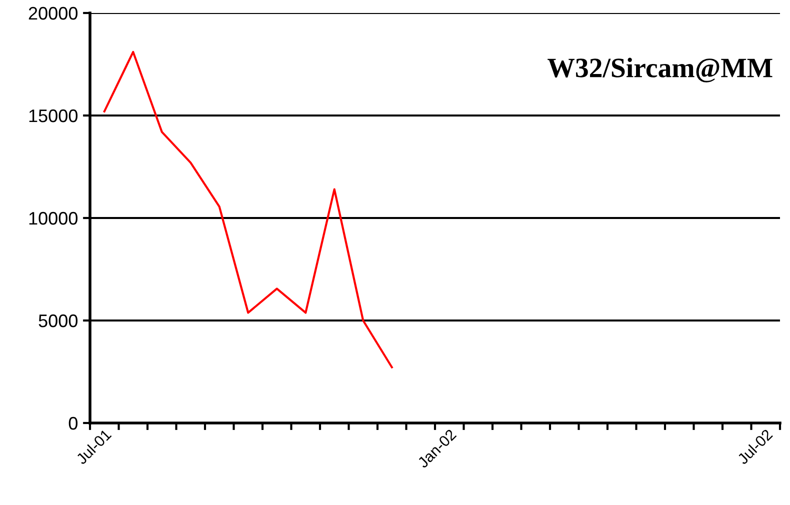 The height and width of the screenshot is (505, 790). Describe the element at coordinates (53, 115) in the screenshot. I see `y-tick-label: 15000` at that location.